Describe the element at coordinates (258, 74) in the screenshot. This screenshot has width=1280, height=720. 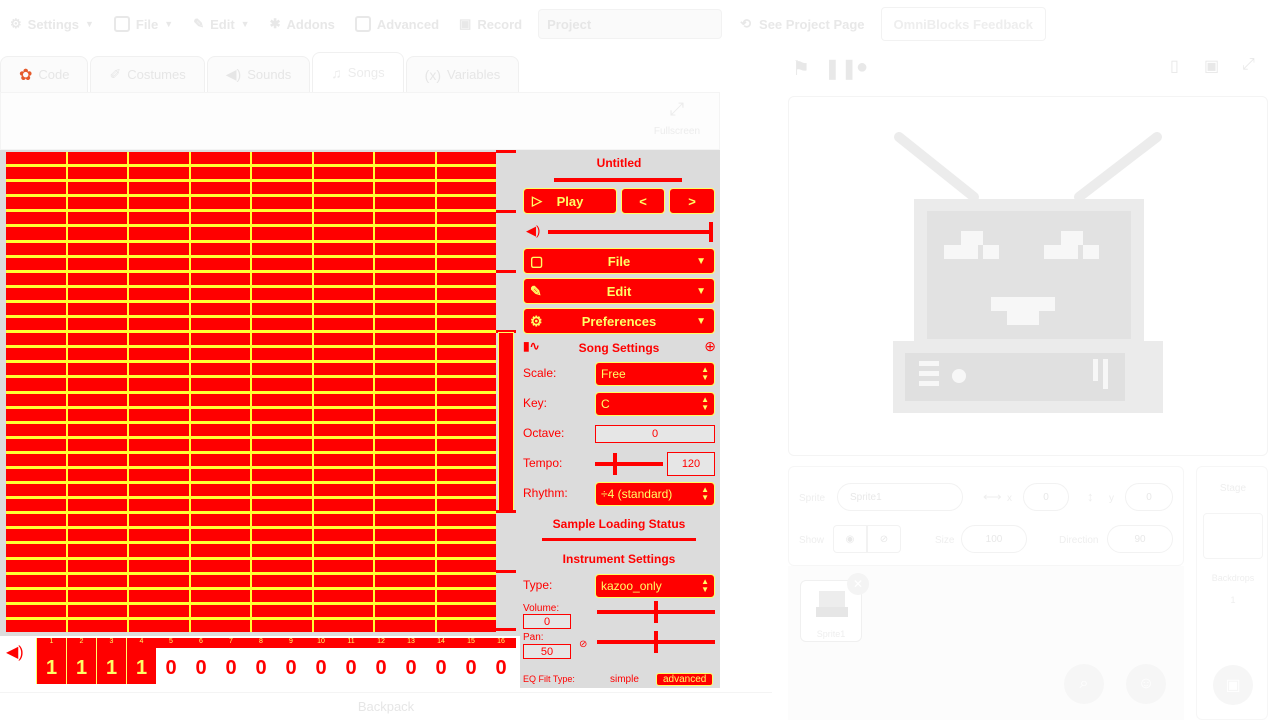
I see `tab-sounds: ◀) Sounds` at that location.